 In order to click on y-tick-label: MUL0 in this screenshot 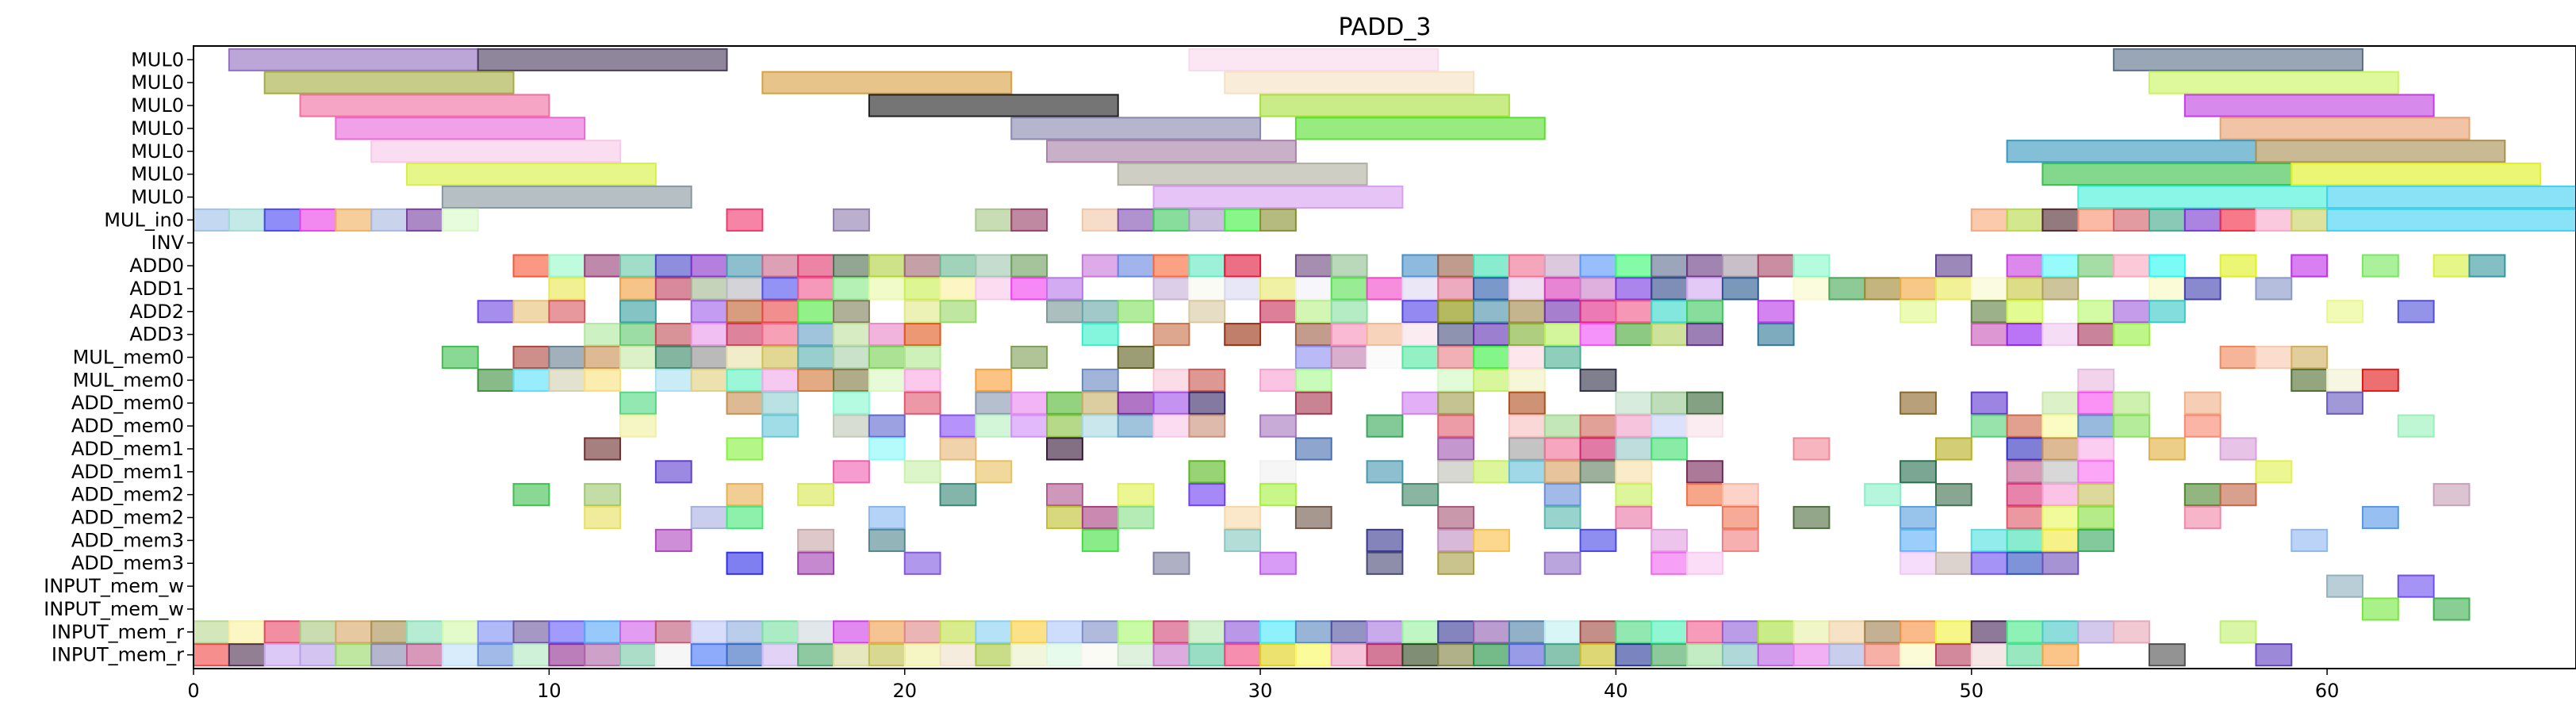, I will do `click(157, 174)`.